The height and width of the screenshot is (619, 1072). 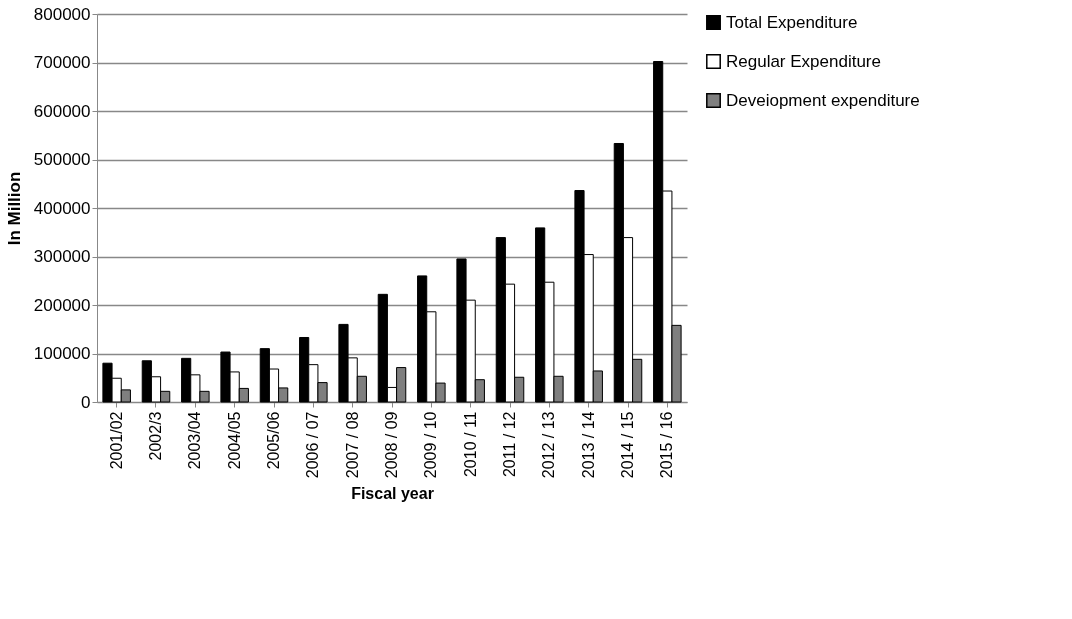 I want to click on x-tick-label: 2014 / 15, so click(x=627, y=445).